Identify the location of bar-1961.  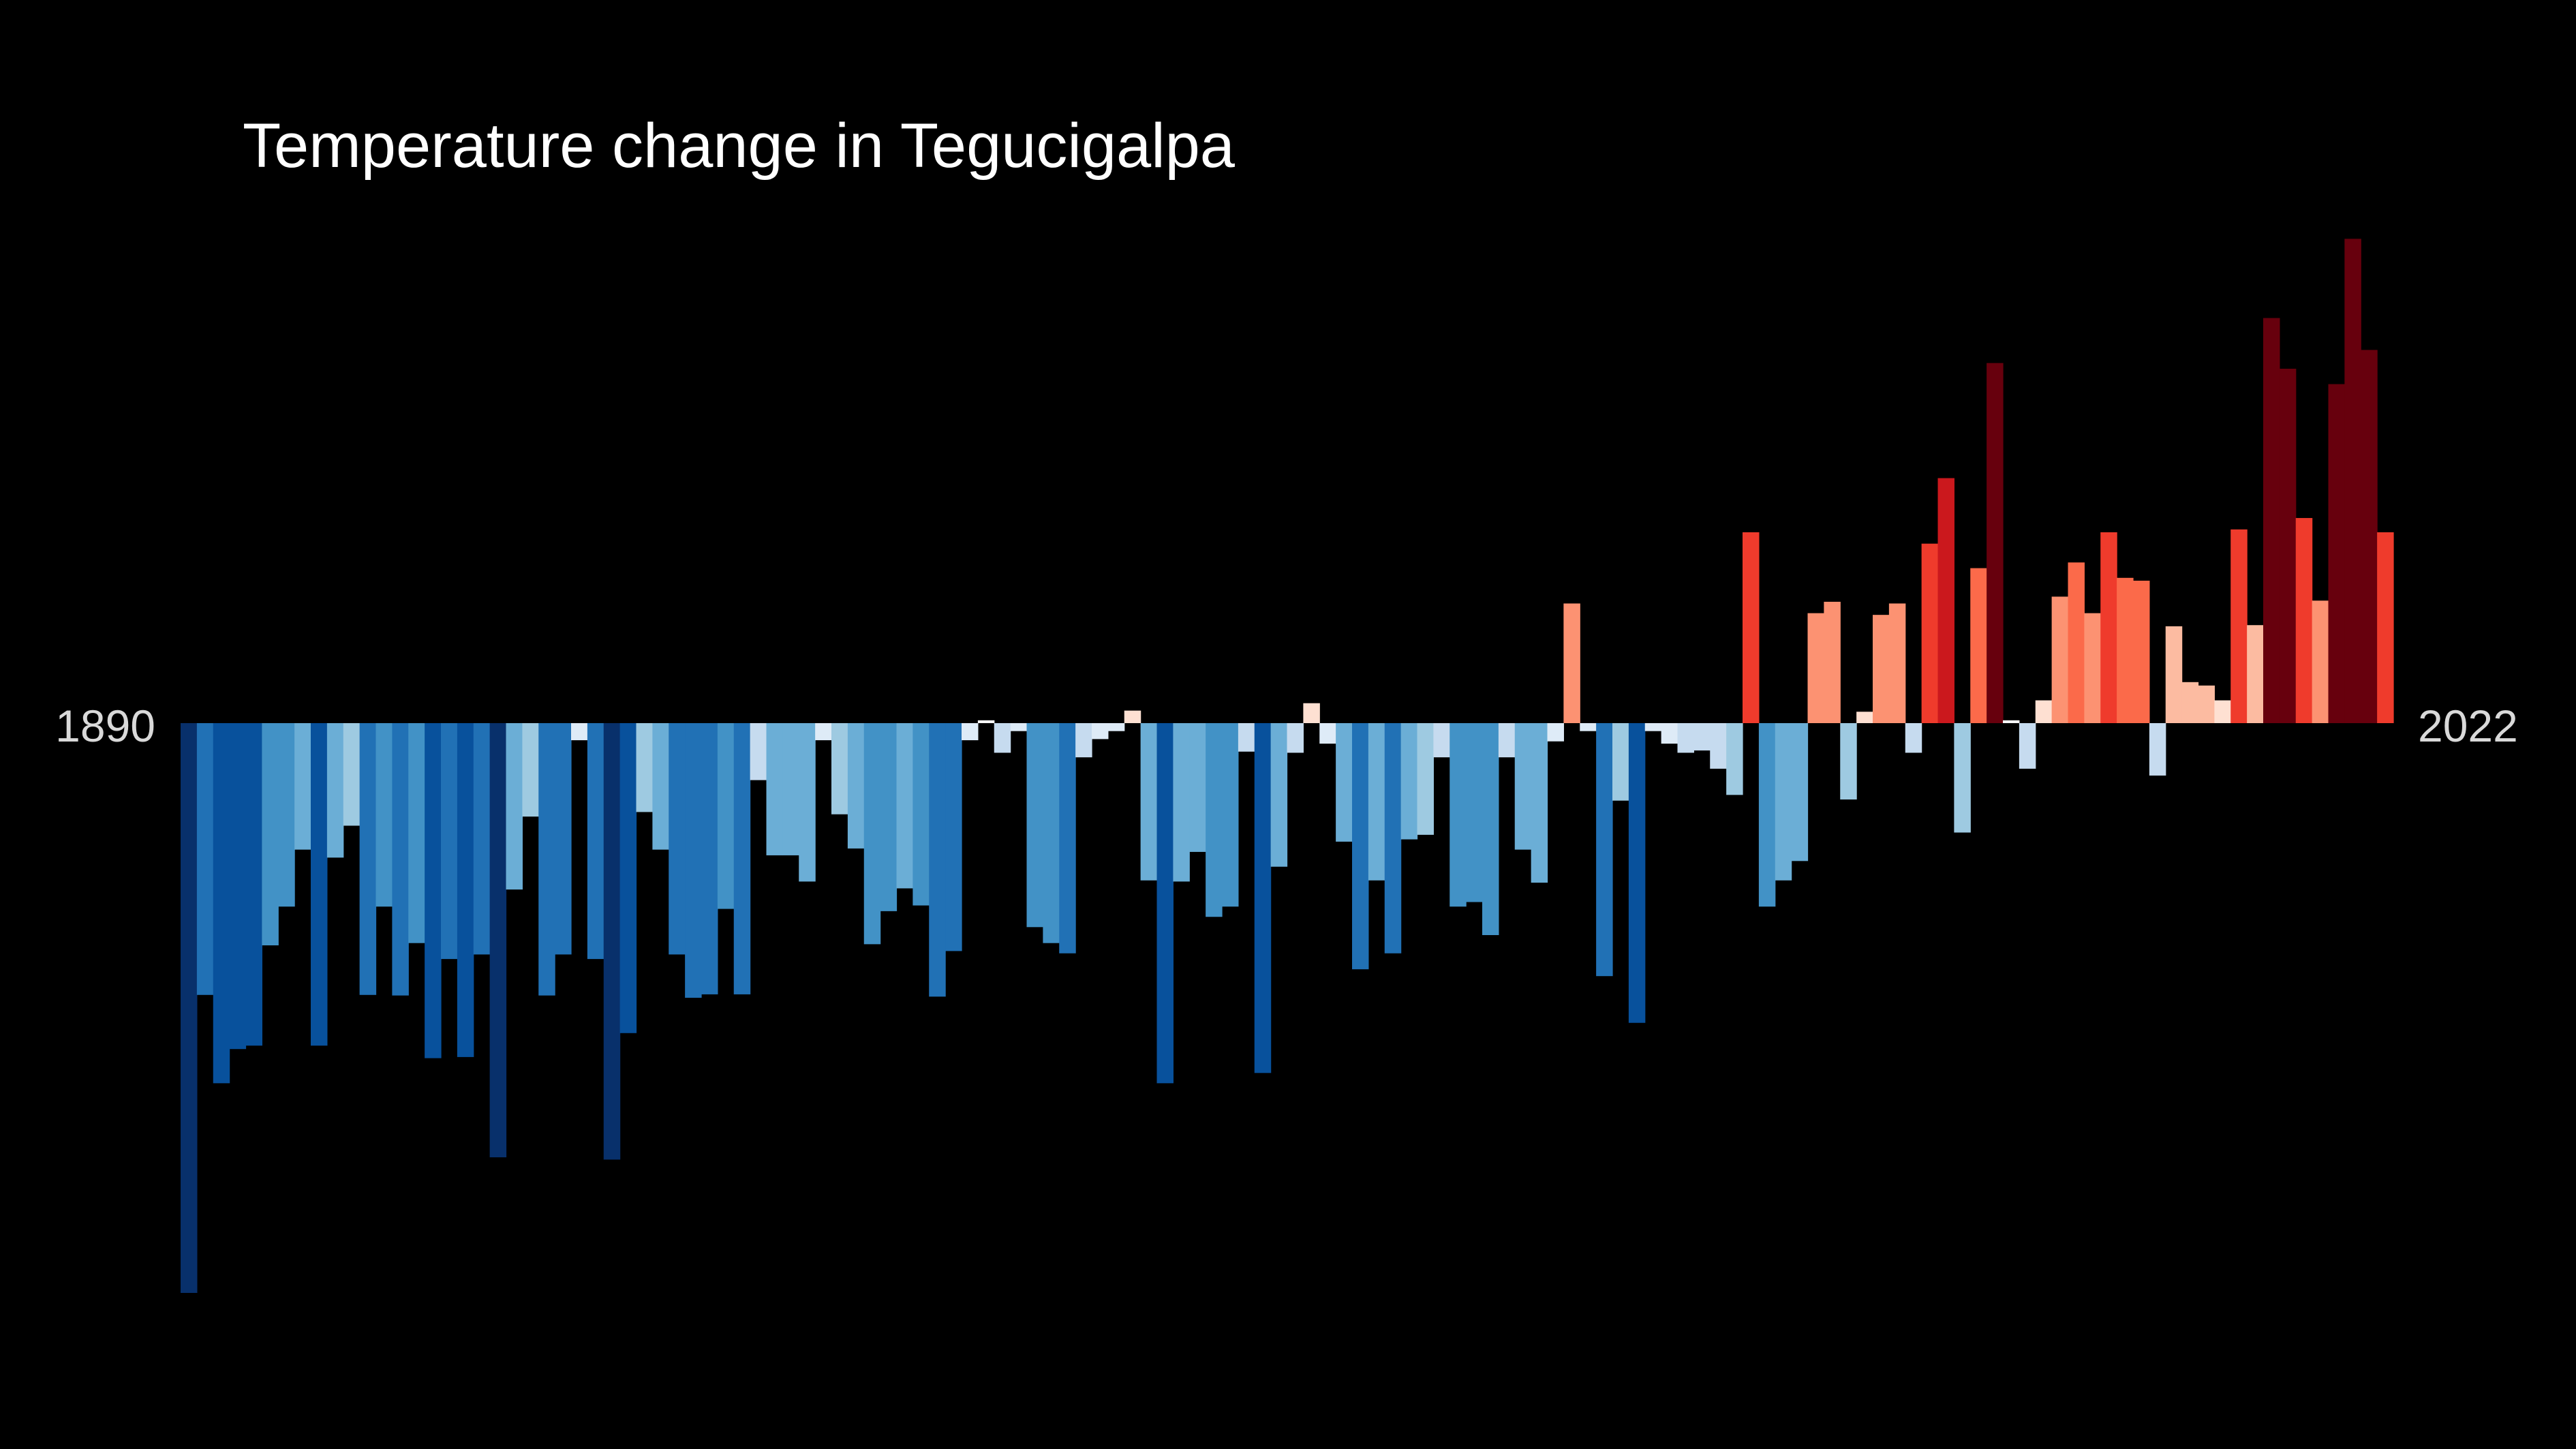
(1344, 783).